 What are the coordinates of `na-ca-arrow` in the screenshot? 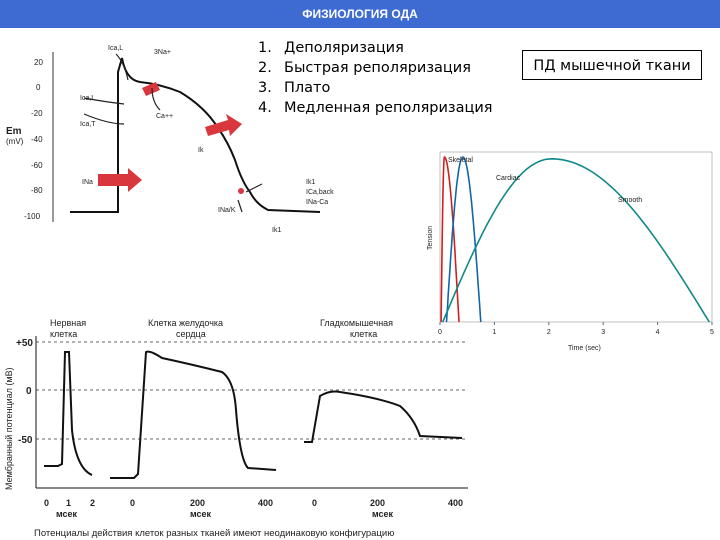 It's located at (151, 89).